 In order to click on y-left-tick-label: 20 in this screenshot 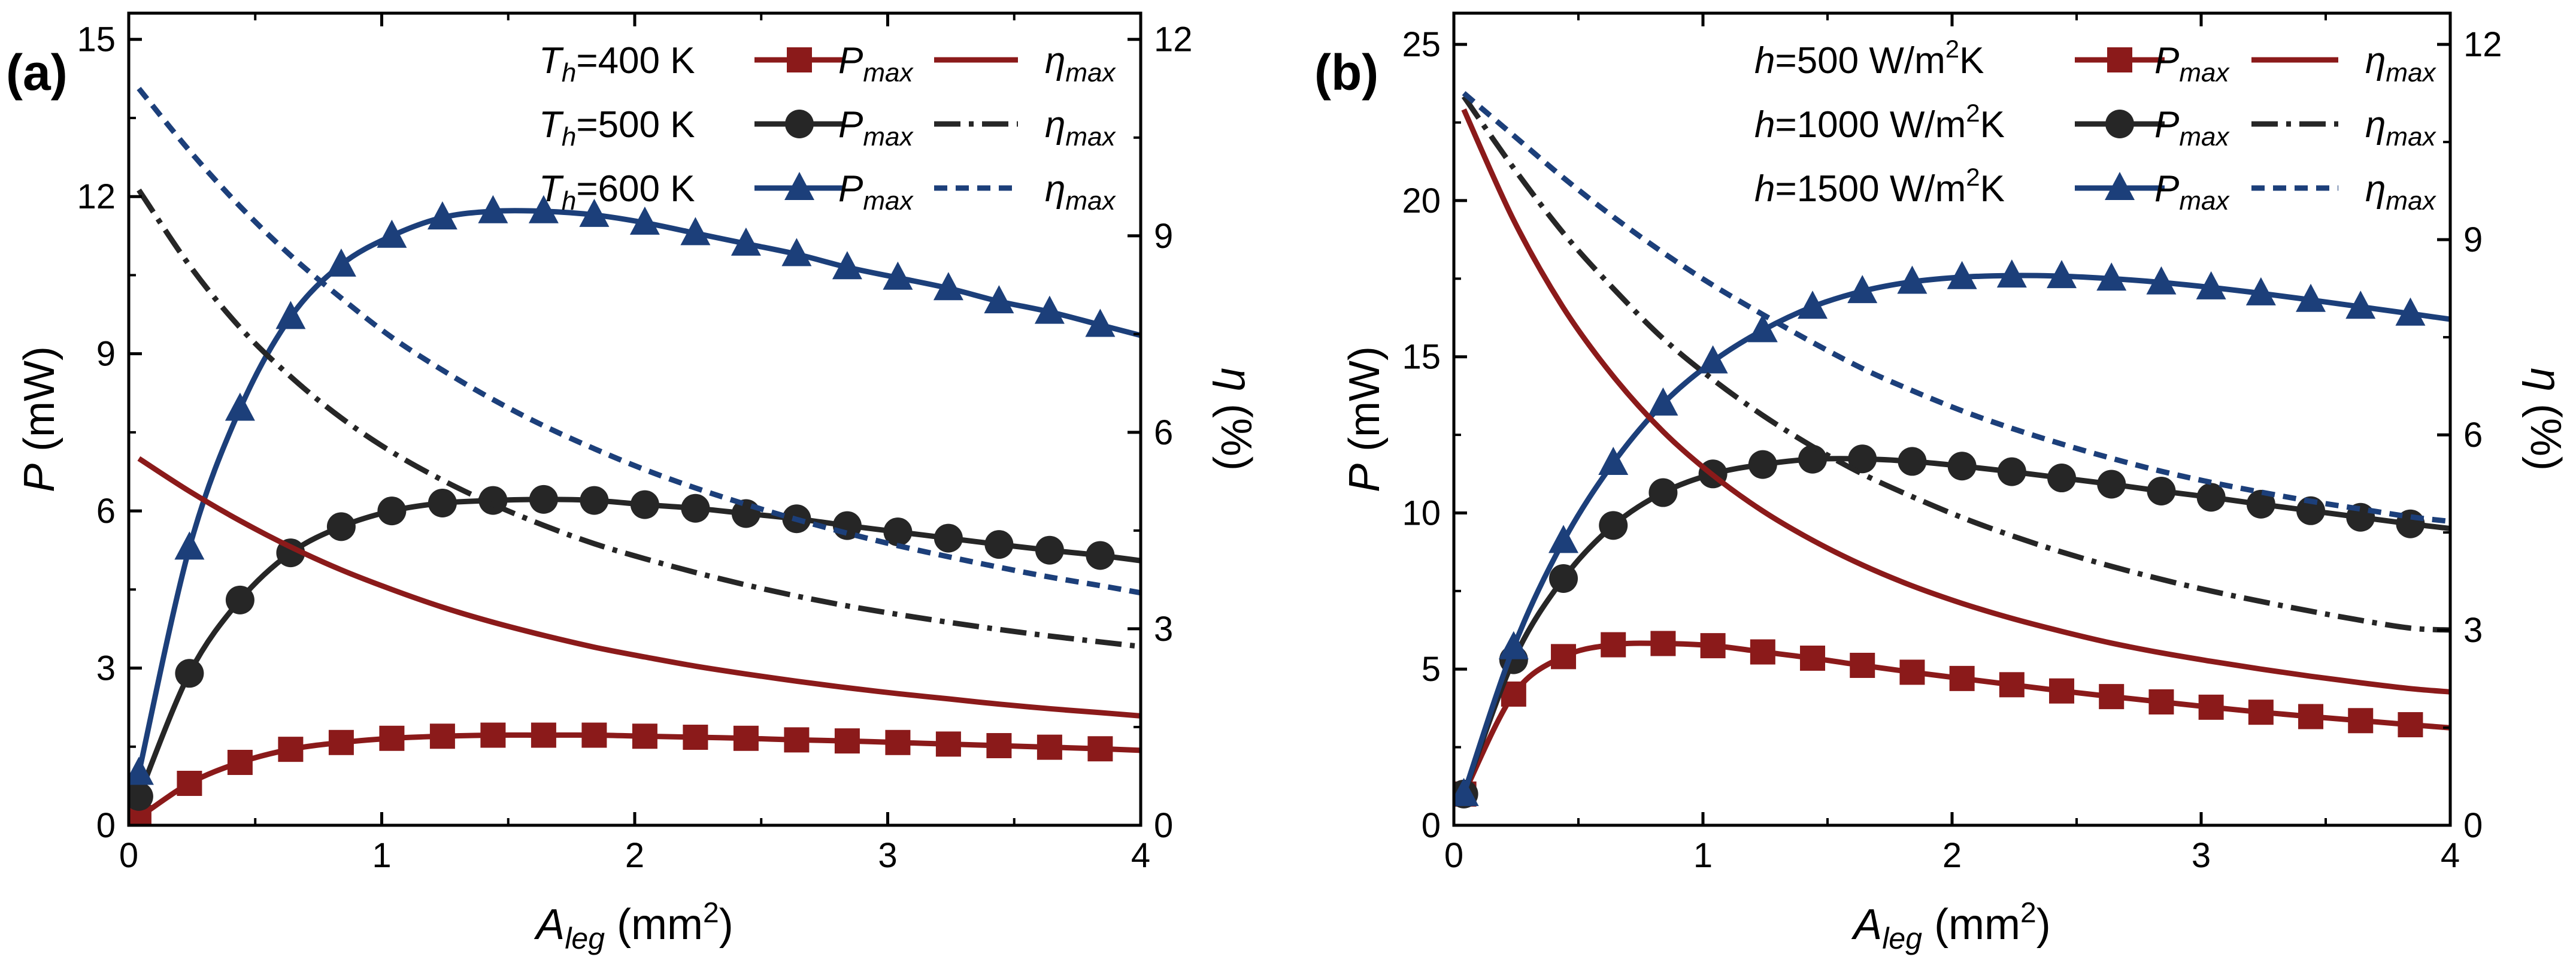, I will do `click(1421, 200)`.